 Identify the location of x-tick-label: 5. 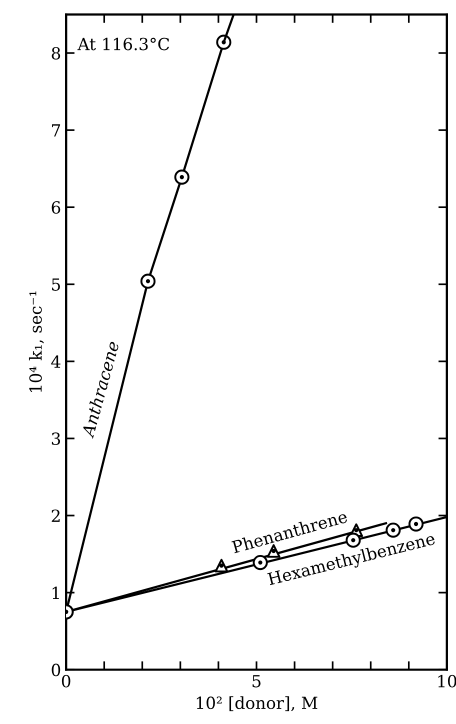
(256, 681).